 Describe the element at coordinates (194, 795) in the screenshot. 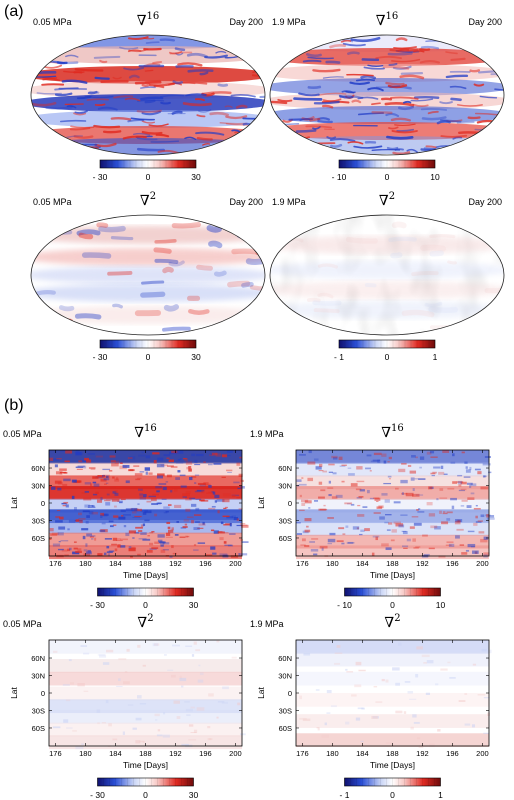

I see `hovmoller-2-colorbar-max: 30` at that location.